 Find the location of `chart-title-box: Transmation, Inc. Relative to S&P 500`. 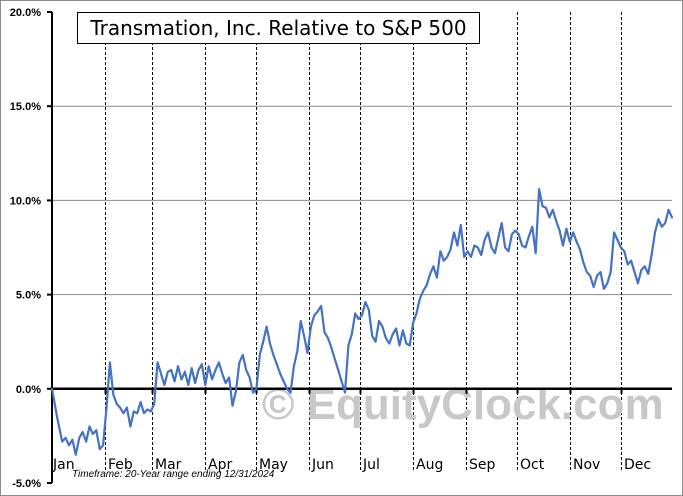

chart-title-box: Transmation, Inc. Relative to S&P 500 is located at coordinates (278, 28).